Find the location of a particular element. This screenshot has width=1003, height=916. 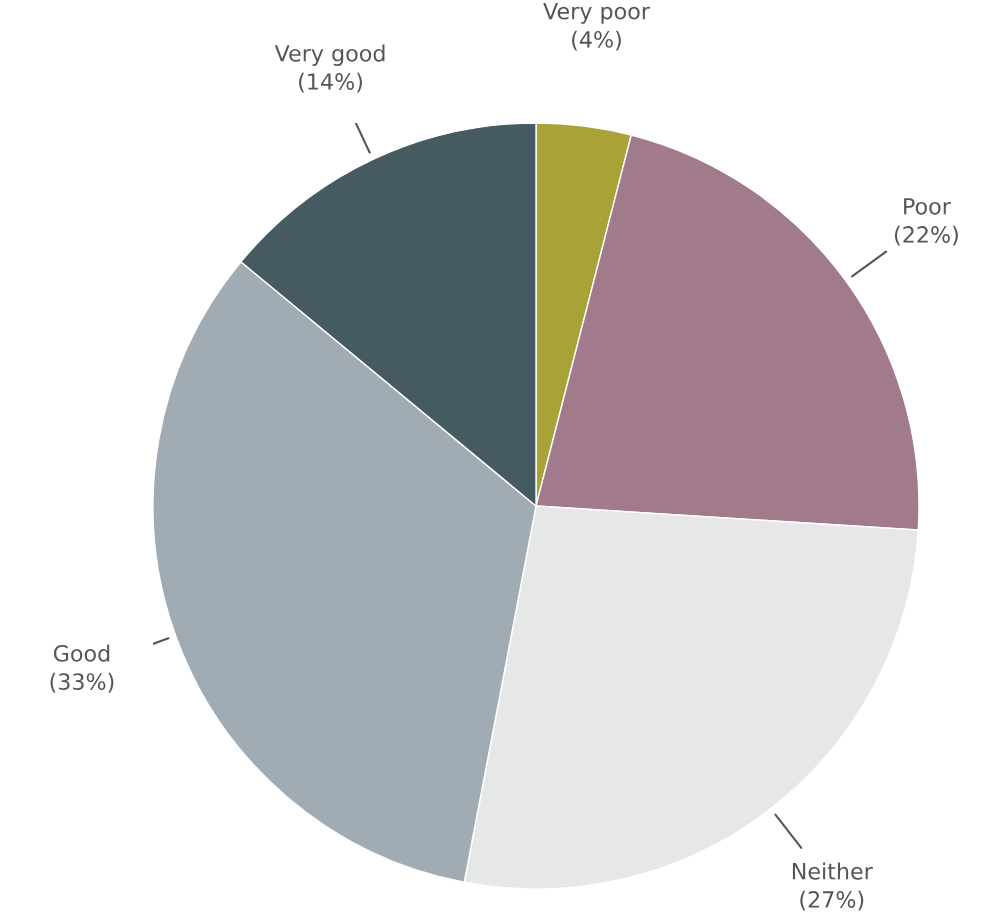

slice-label: Good is located at coordinates (81, 653).